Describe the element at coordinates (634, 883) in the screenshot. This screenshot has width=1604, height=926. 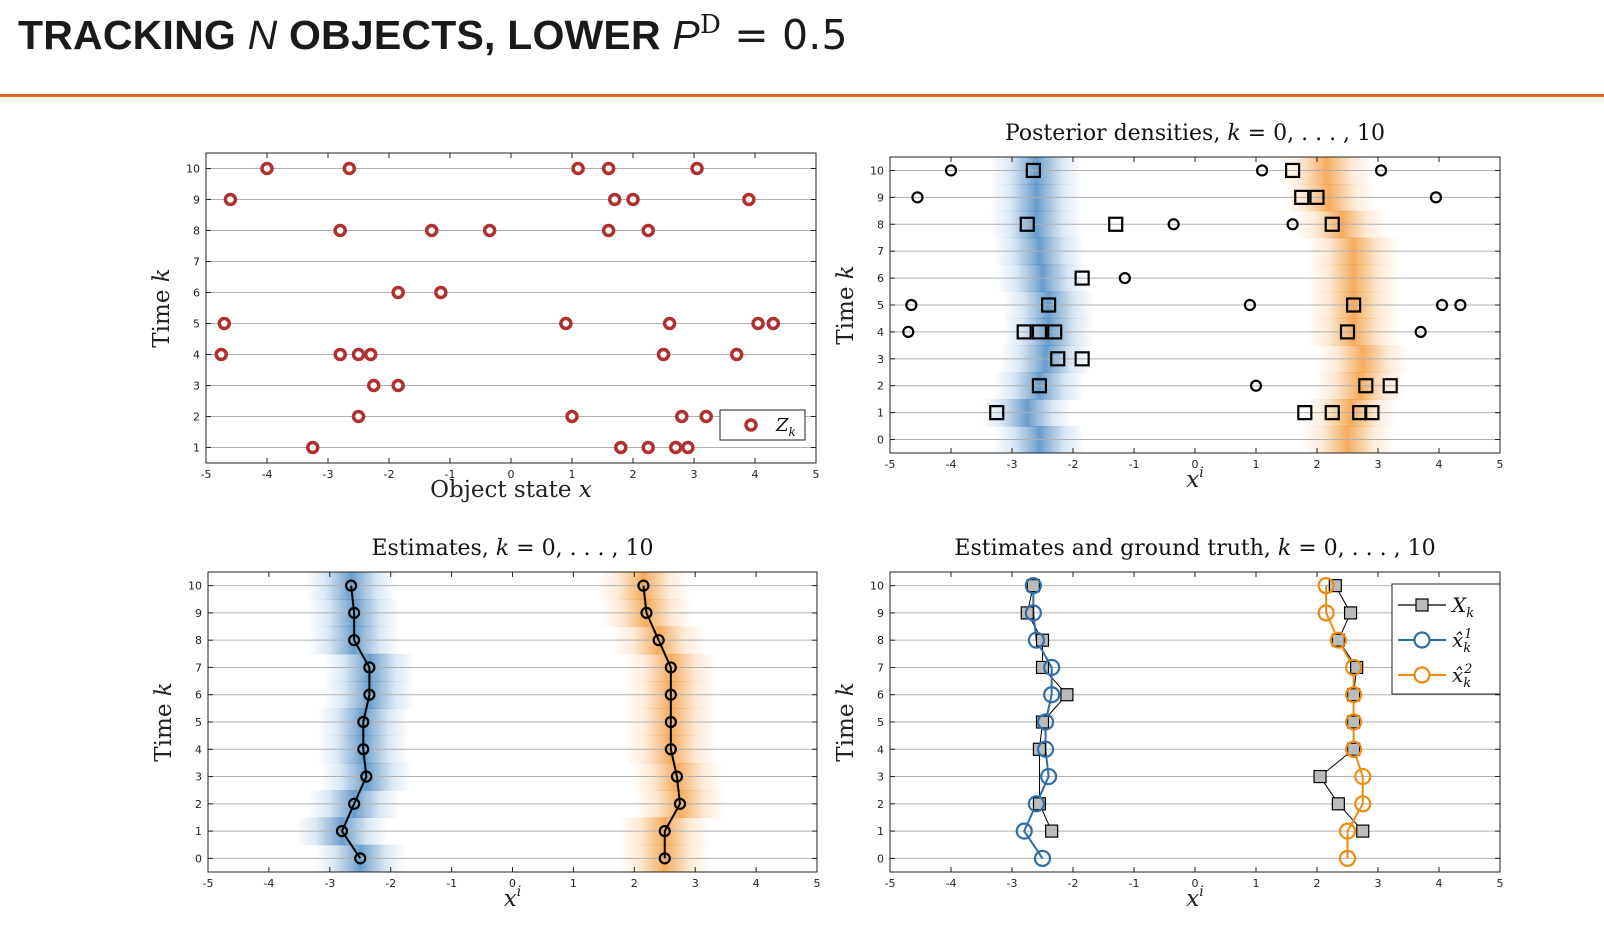
I see `x-tick-label: 2` at that location.